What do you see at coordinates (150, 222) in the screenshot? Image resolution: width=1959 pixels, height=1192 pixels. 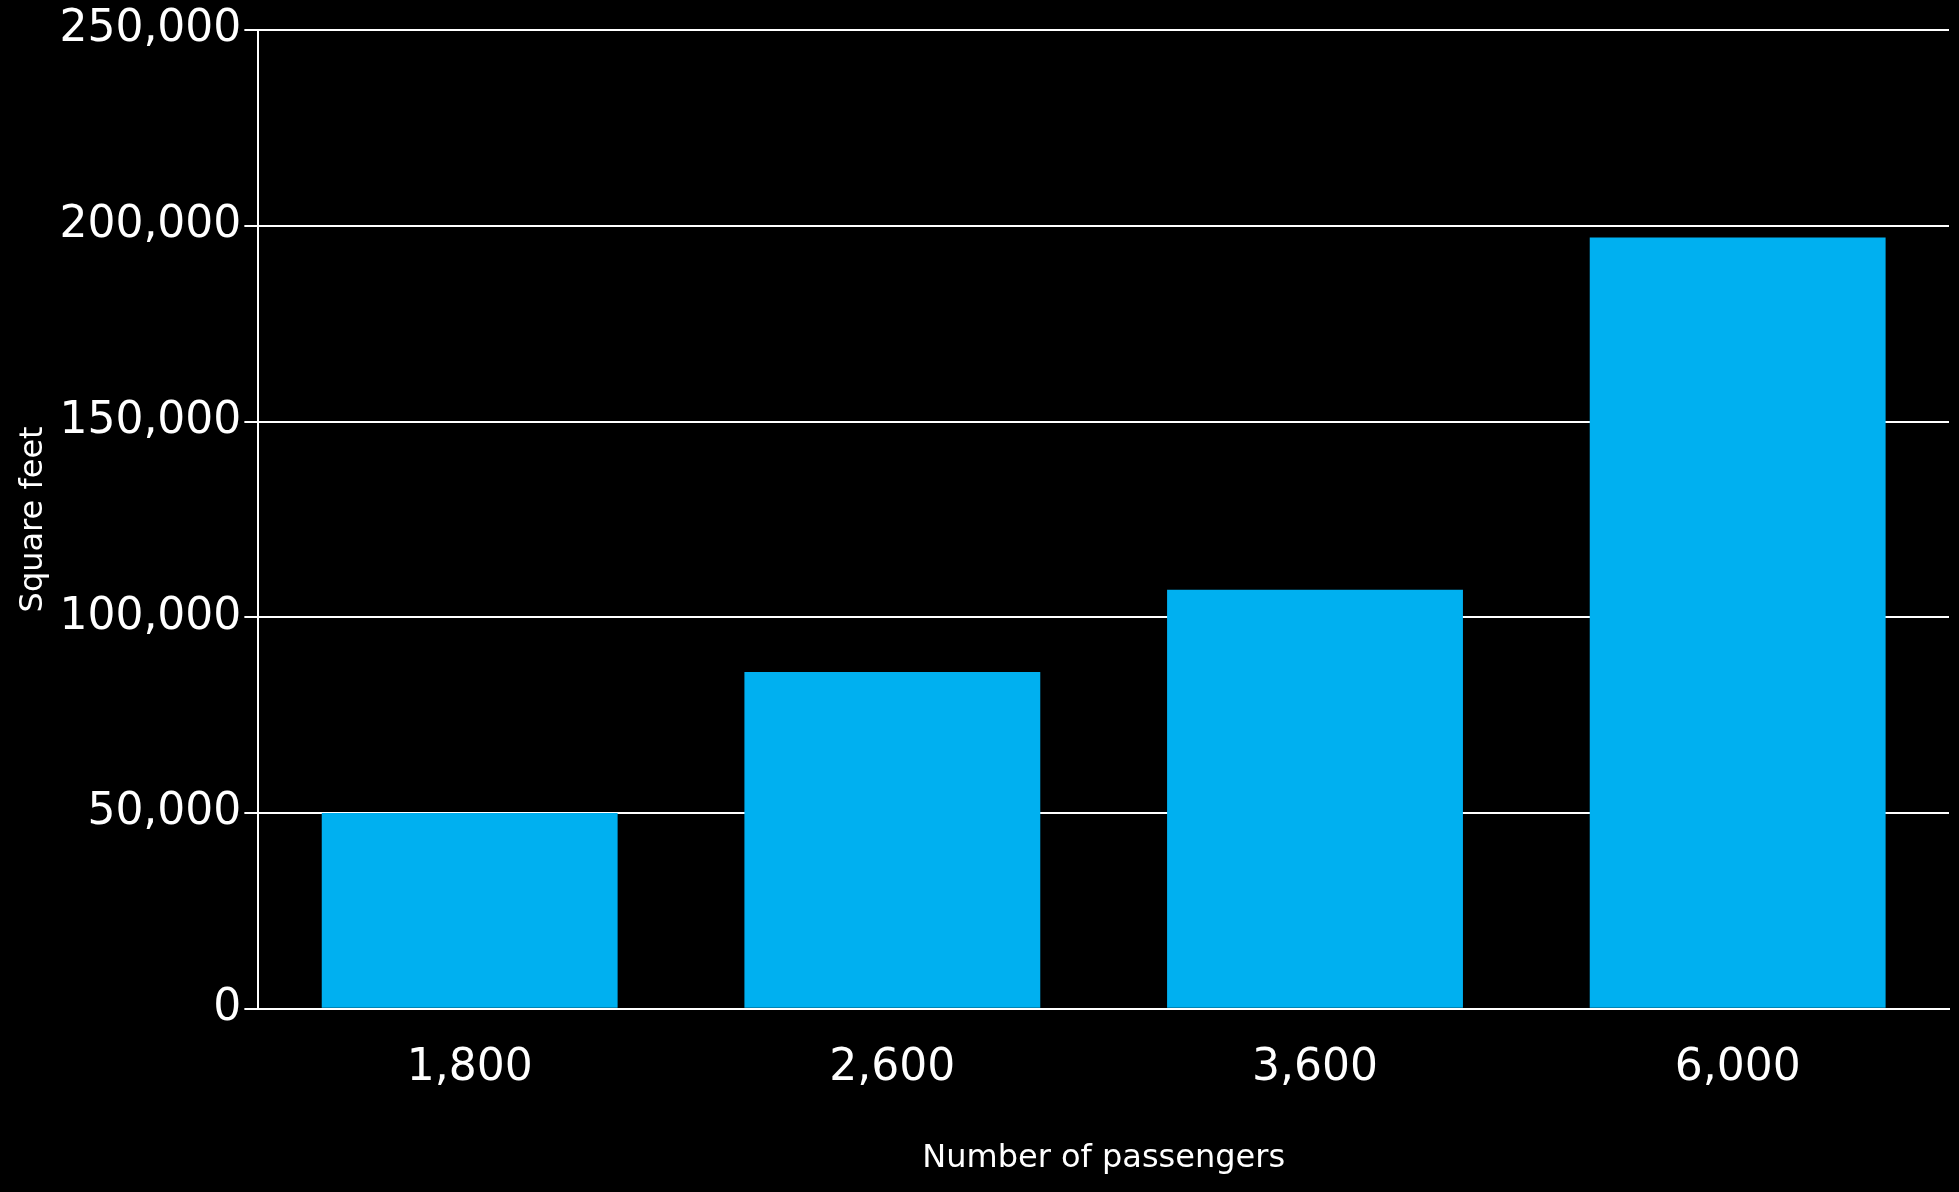 I see `y-tick-label: 200,000` at bounding box center [150, 222].